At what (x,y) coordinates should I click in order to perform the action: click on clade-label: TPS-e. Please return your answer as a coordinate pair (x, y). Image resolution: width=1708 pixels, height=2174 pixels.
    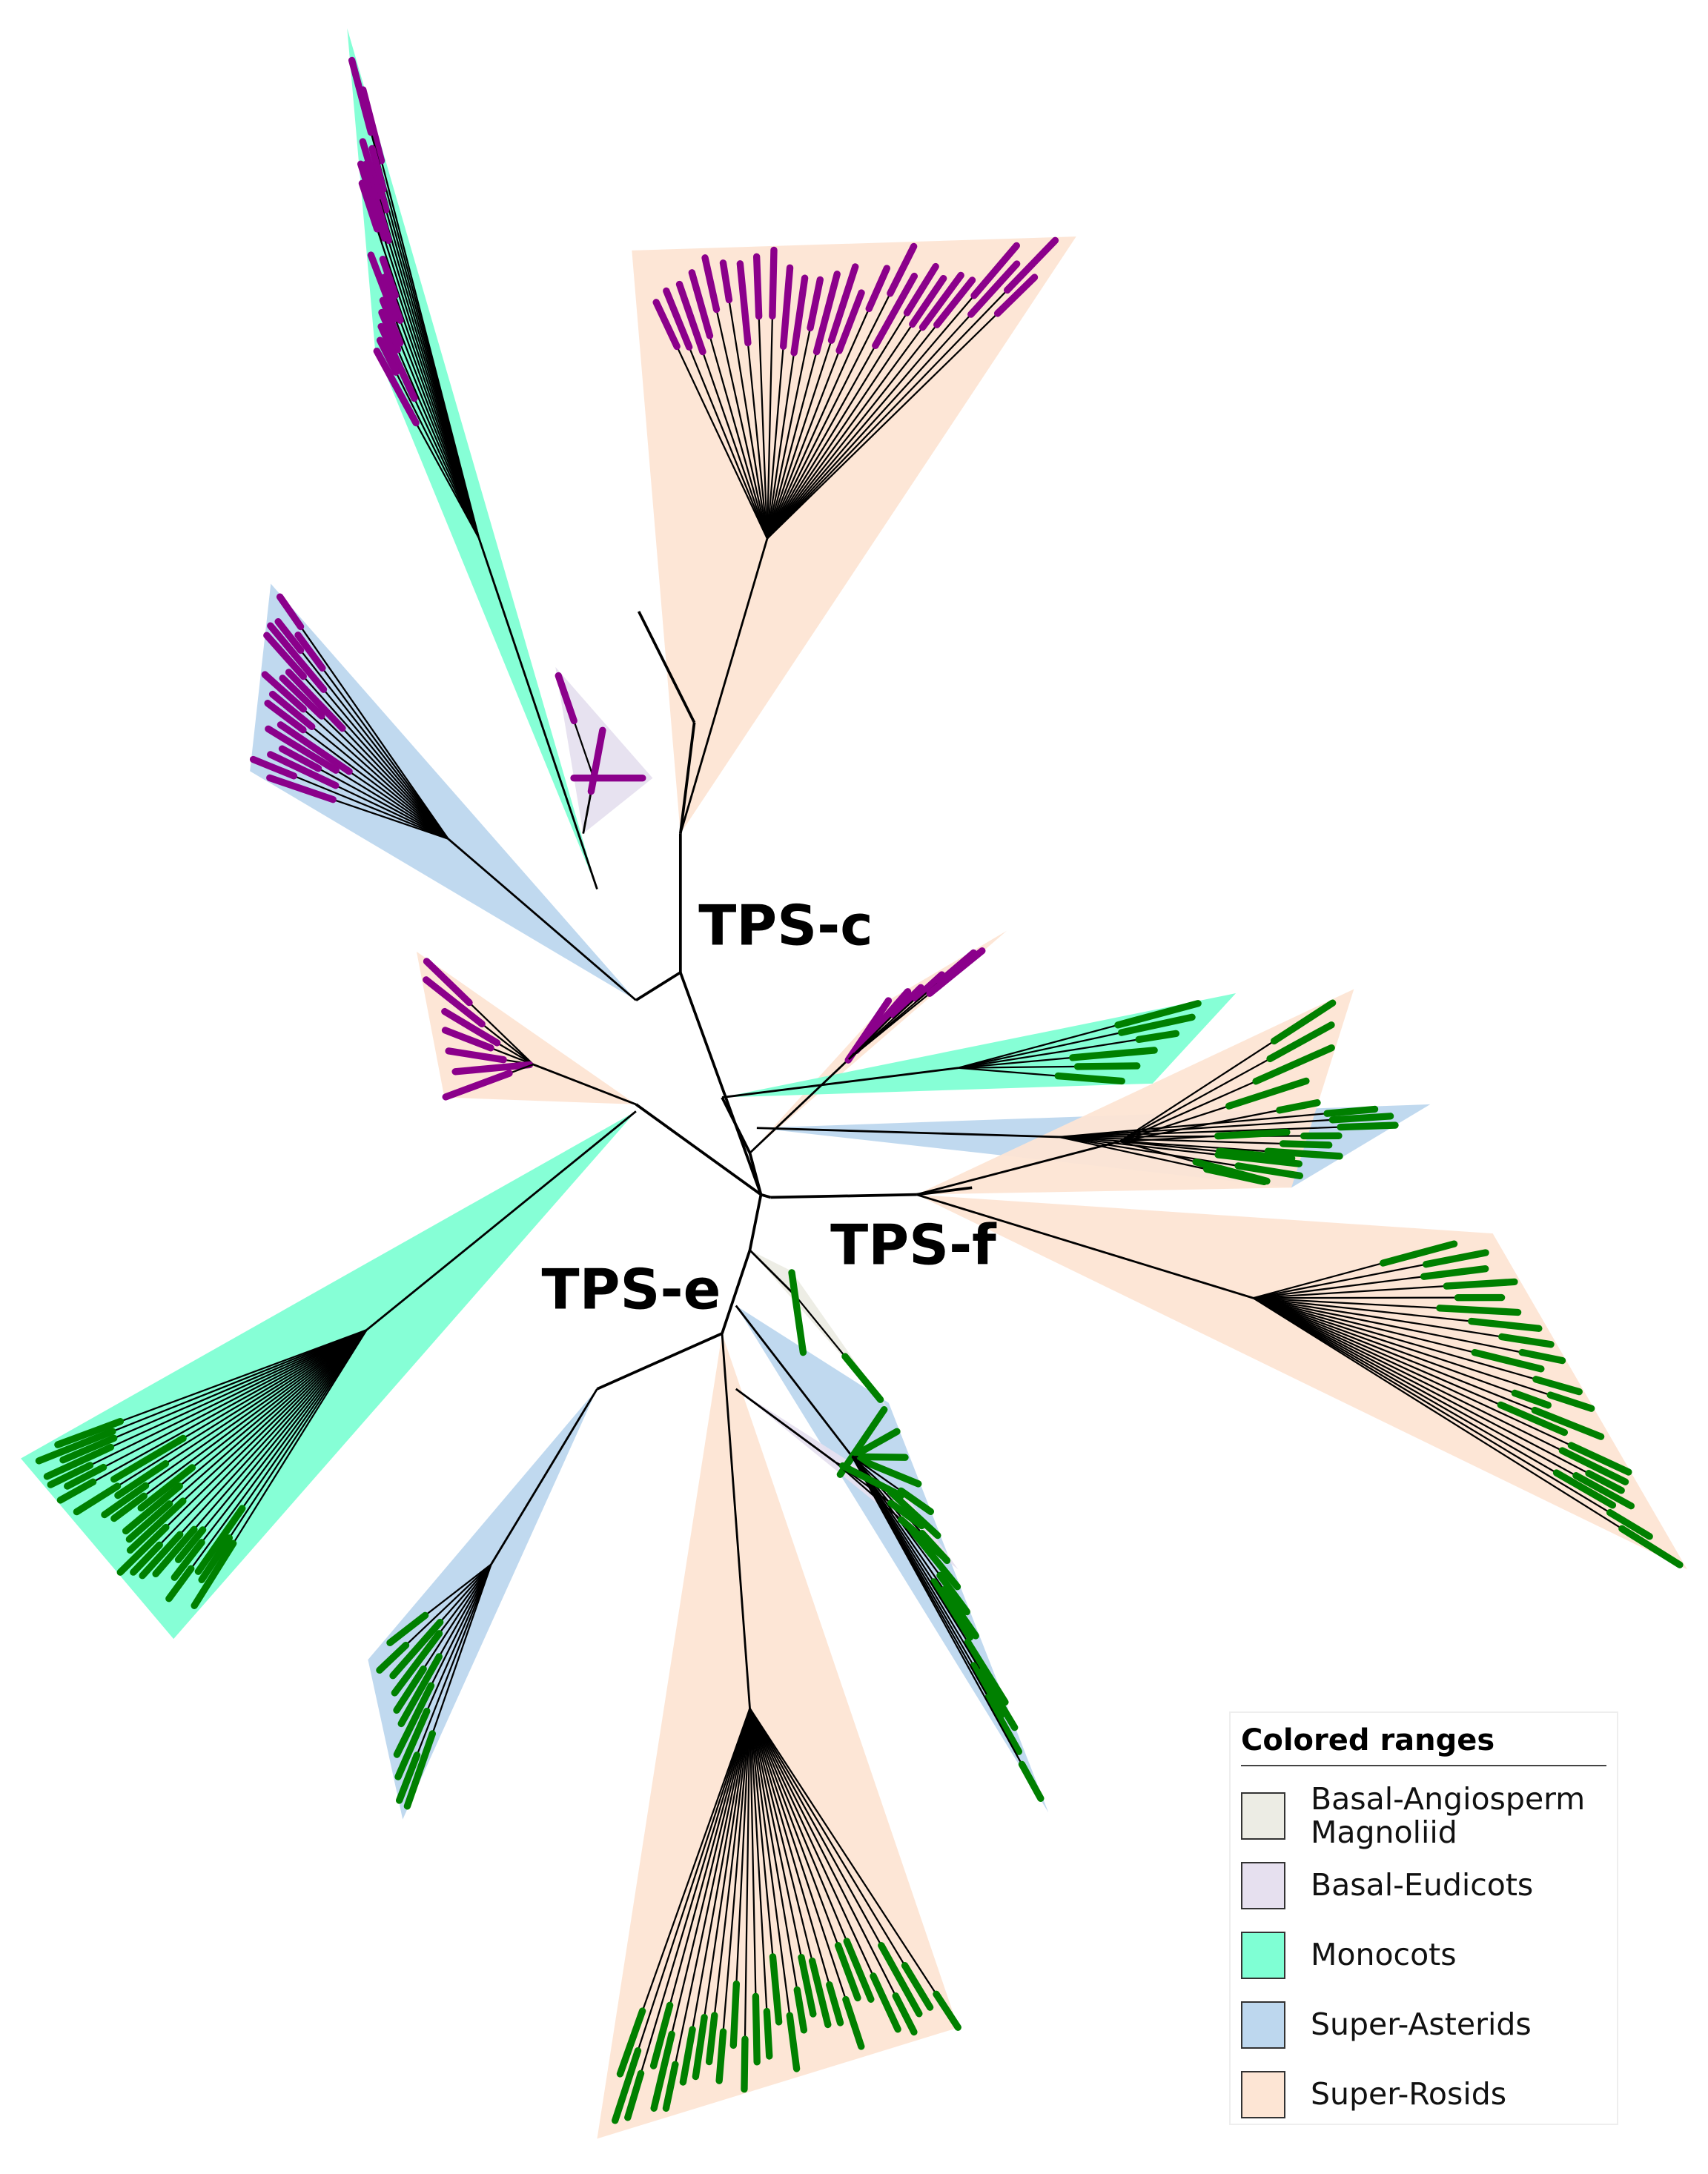
    Looking at the image, I should click on (631, 1289).